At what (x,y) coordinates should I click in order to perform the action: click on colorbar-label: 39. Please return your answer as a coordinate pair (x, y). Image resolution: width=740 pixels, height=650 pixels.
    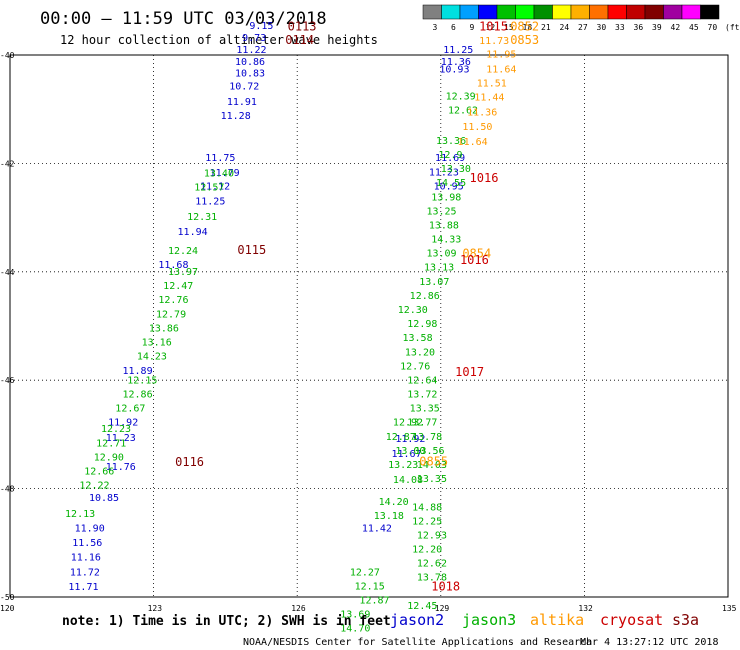
    Looking at the image, I should click on (657, 27).